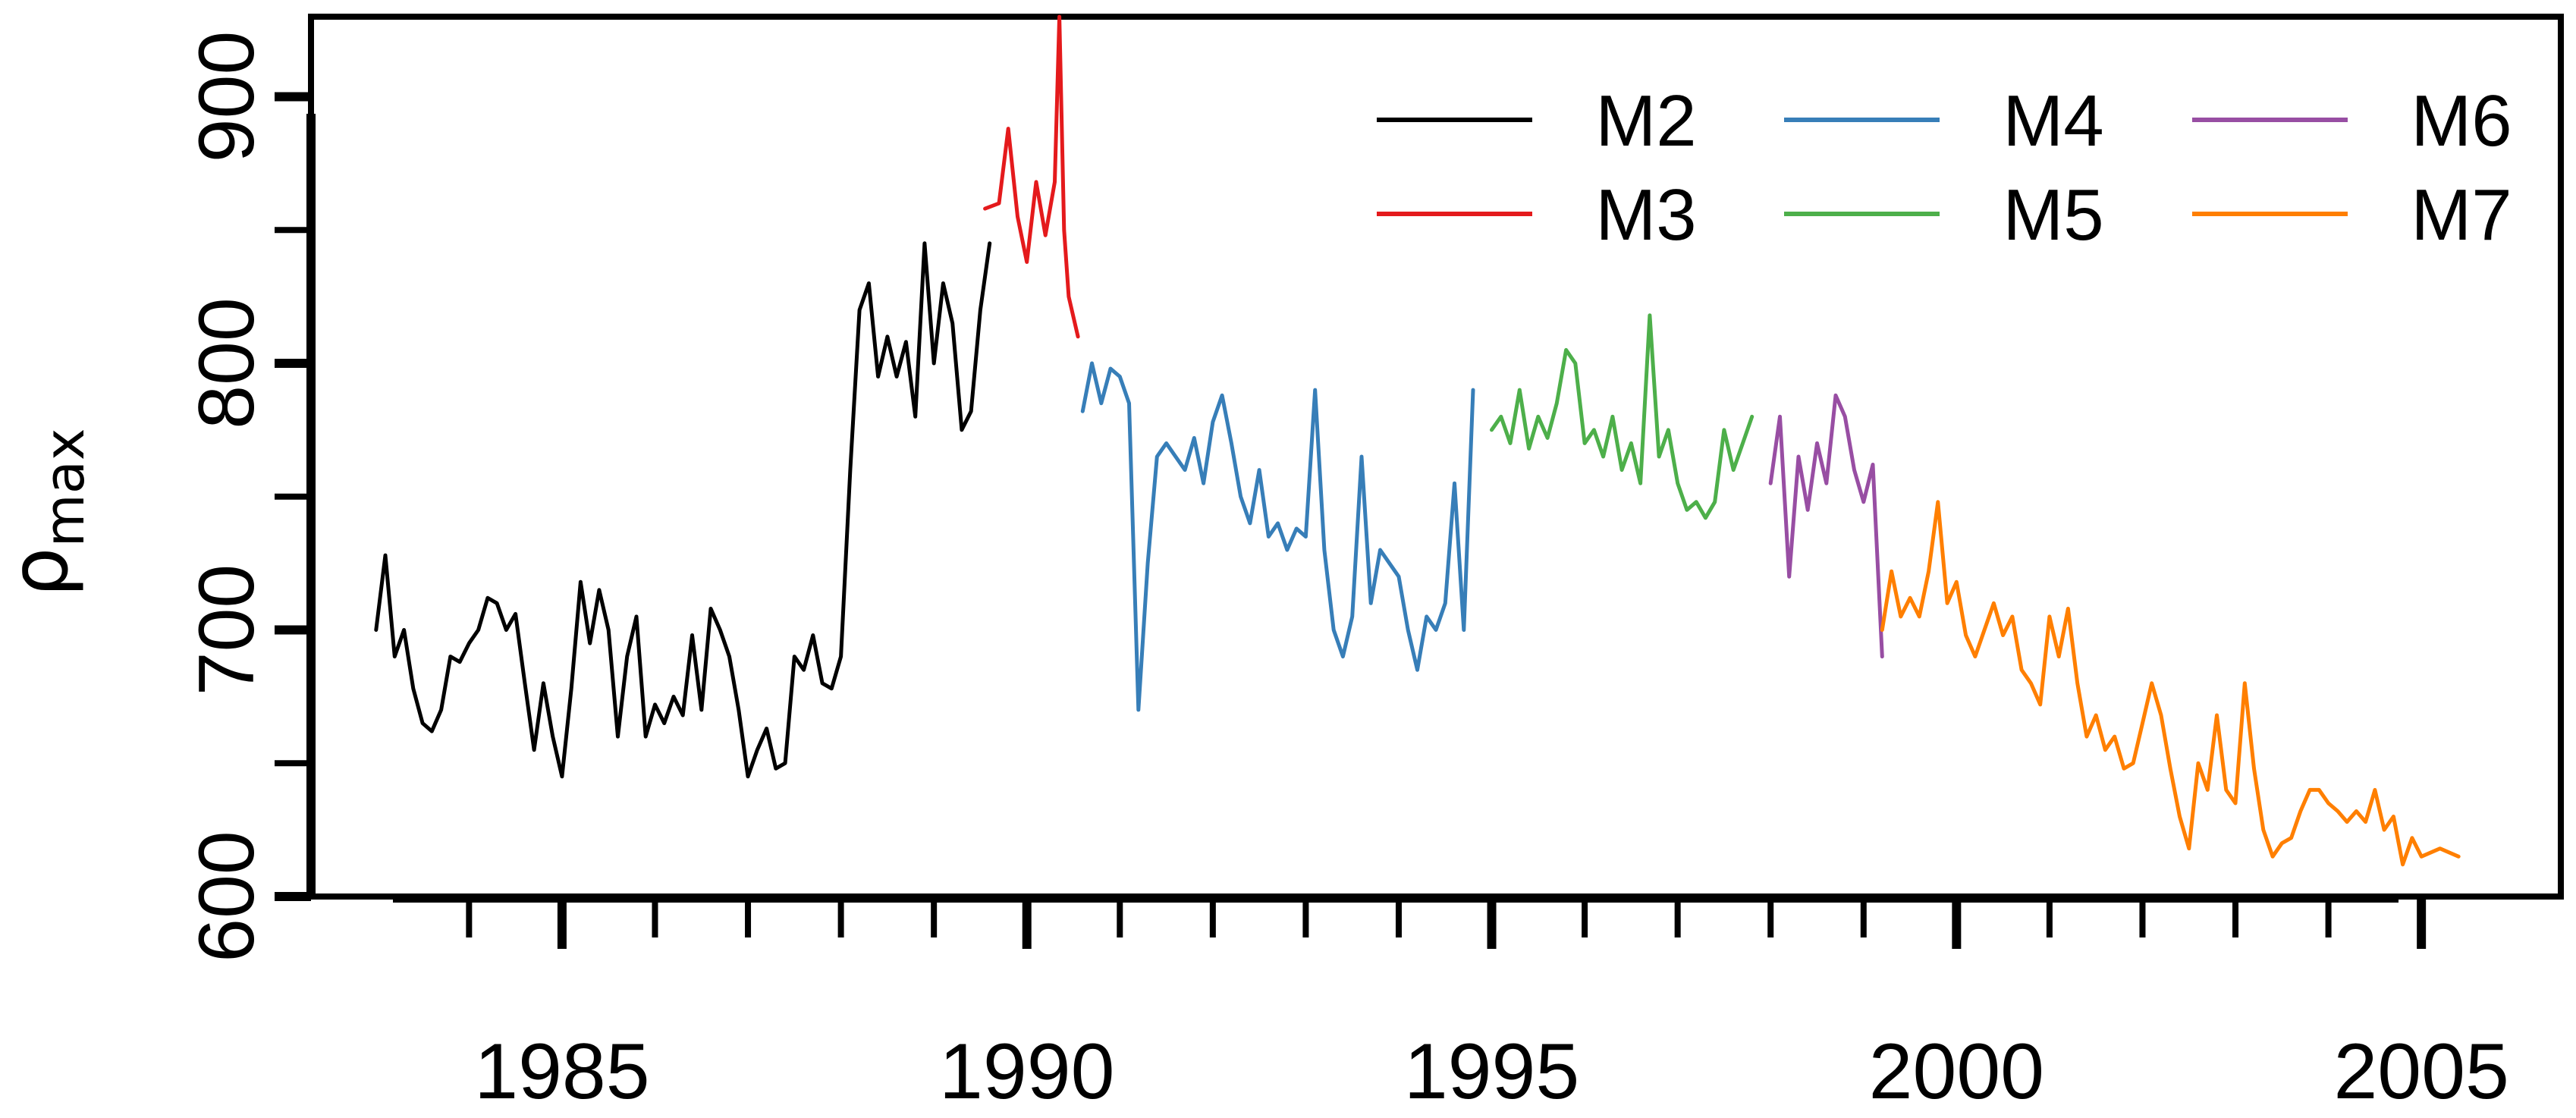 The height and width of the screenshot is (1118, 2576). I want to click on y-axis-label: ρmax, so click(48, 513).